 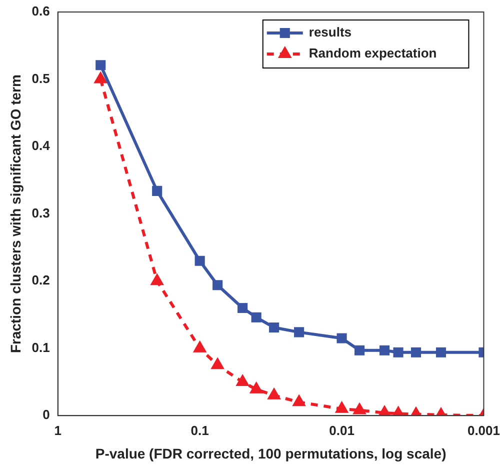 I want to click on x-tick-label: 0.1, so click(x=199, y=430).